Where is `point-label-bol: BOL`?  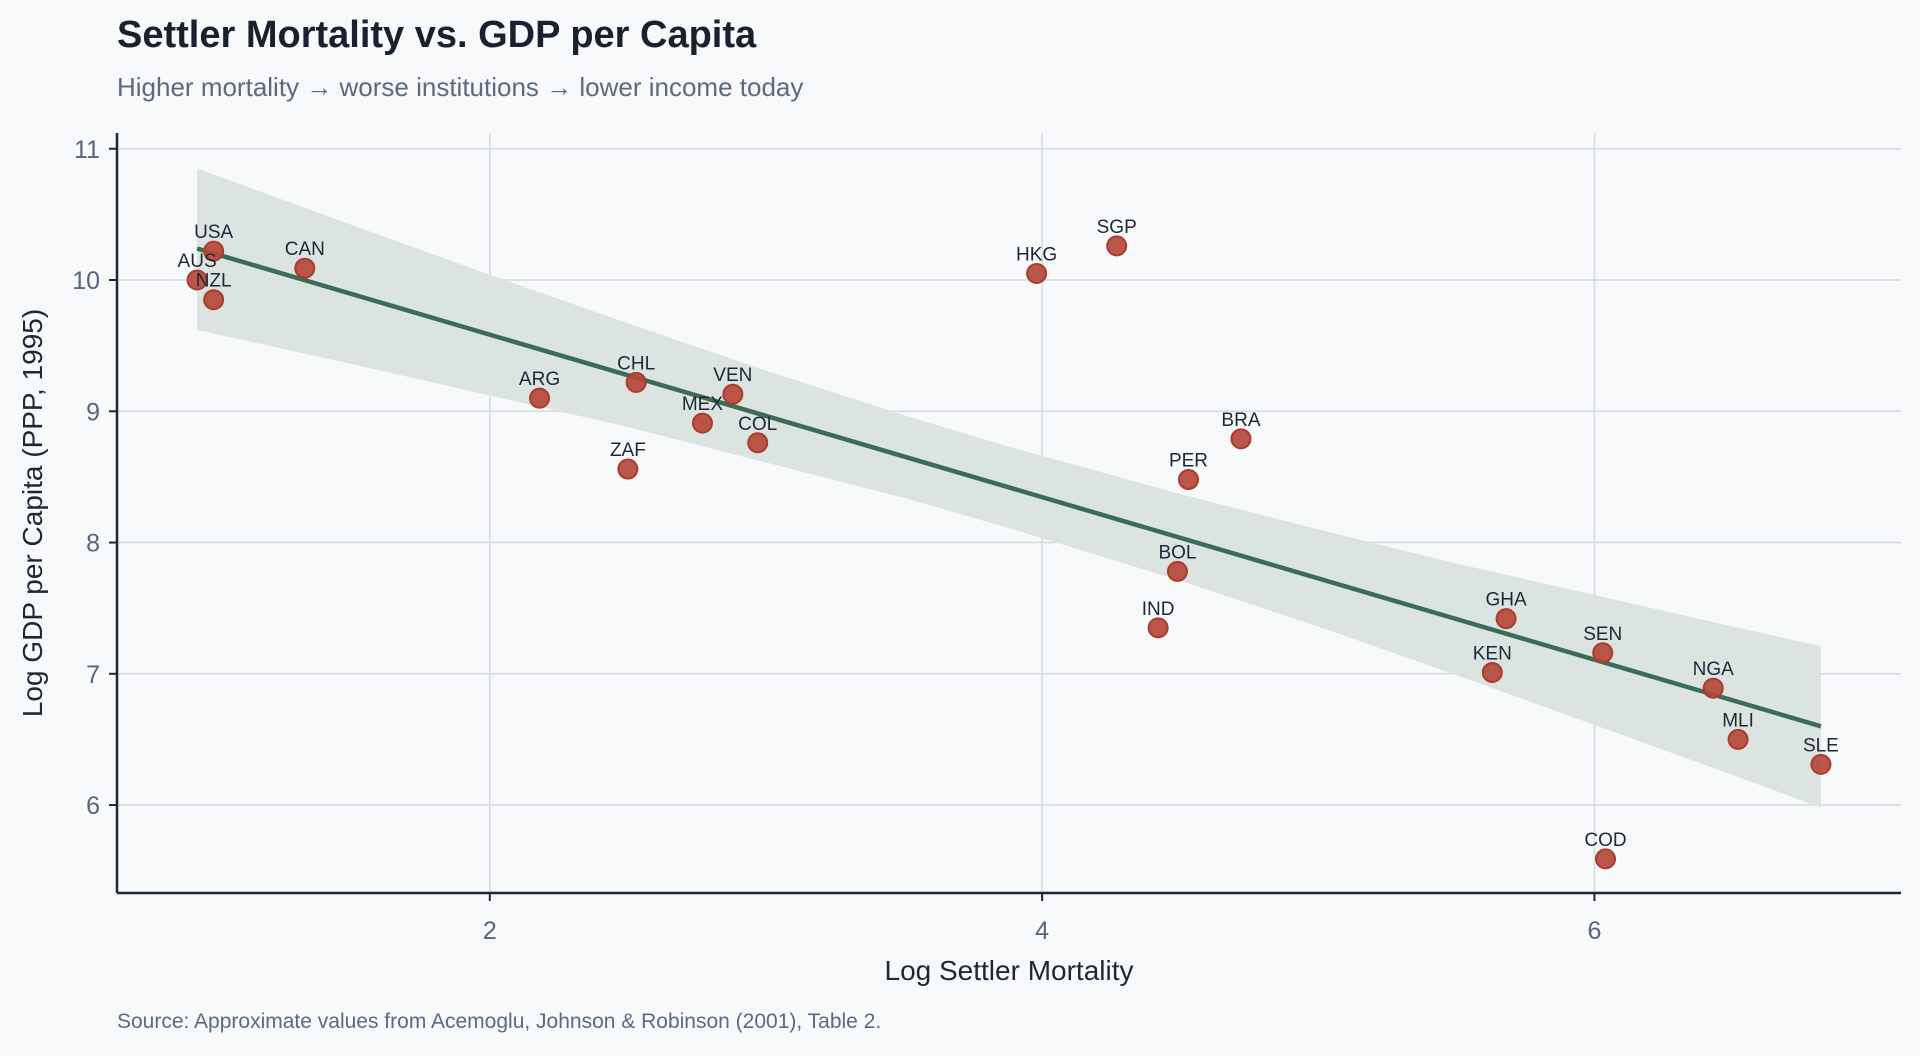 point-label-bol: BOL is located at coordinates (1177, 552).